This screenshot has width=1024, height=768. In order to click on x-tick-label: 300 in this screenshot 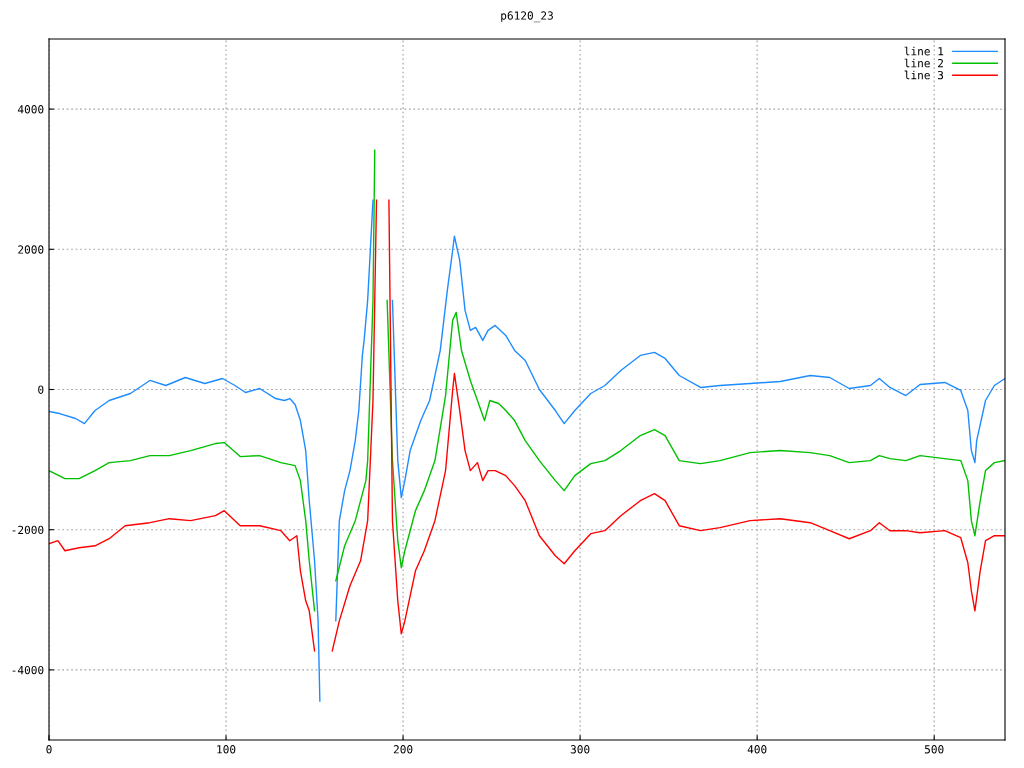, I will do `click(580, 749)`.